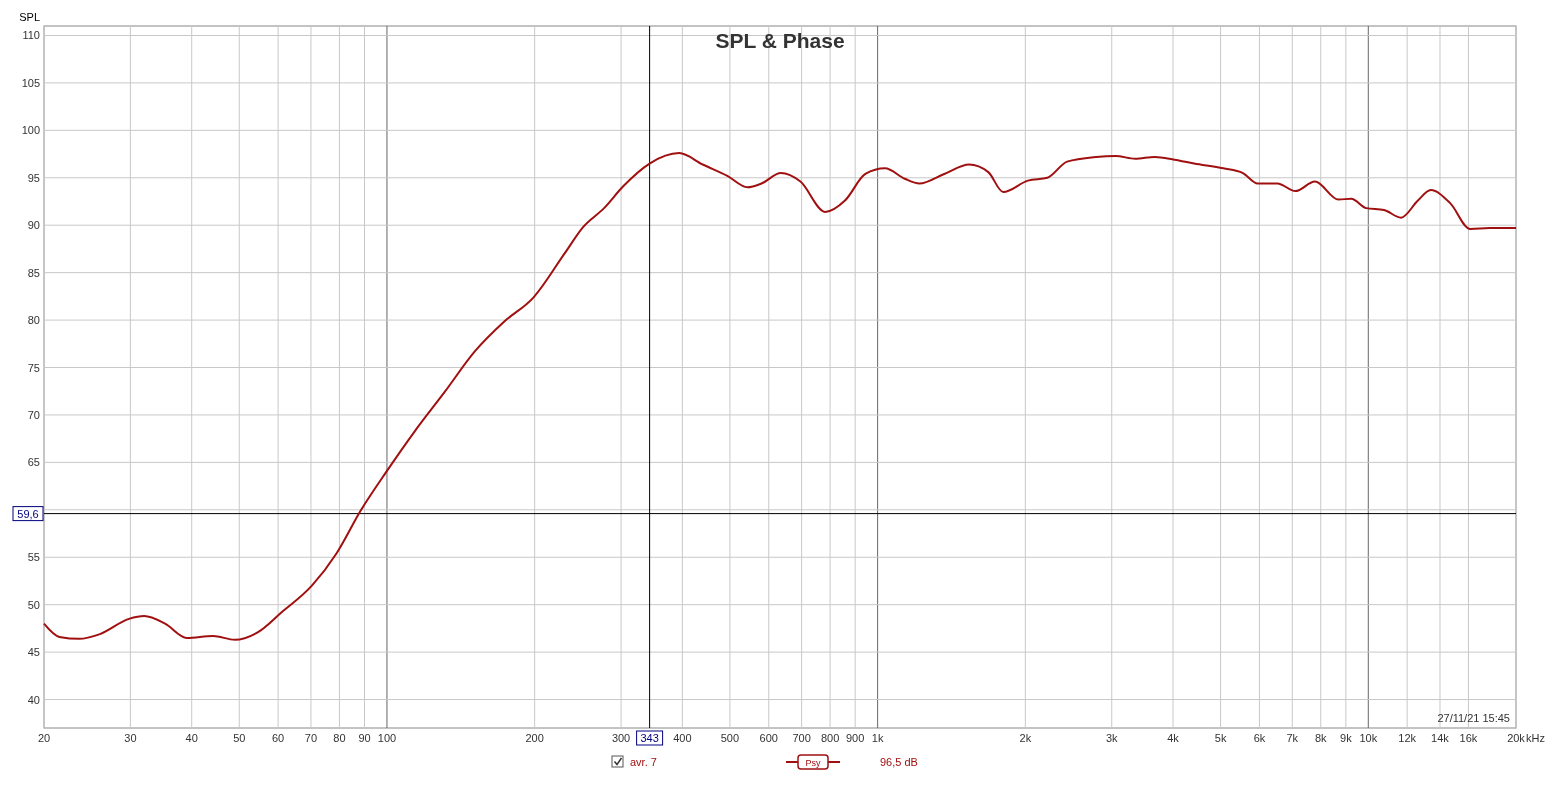 Image resolution: width=1554 pixels, height=787 pixels. I want to click on text: 96,5 dB, so click(899, 762).